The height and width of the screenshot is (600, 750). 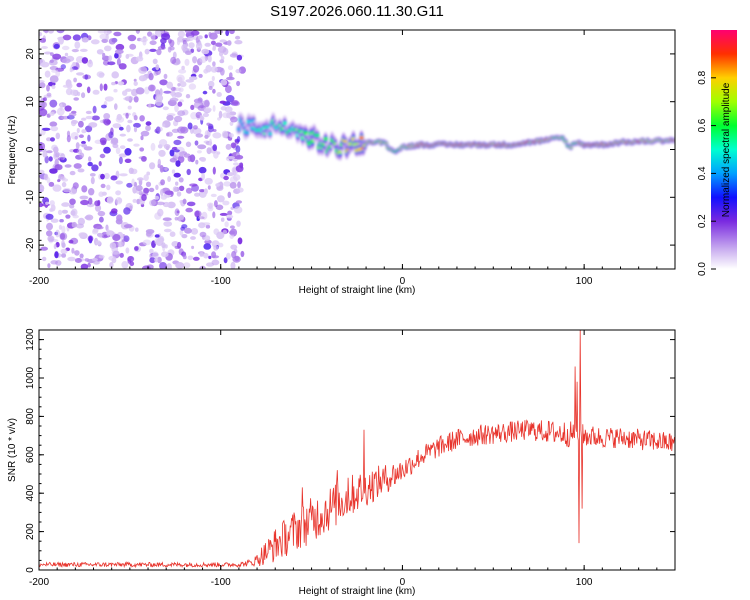 What do you see at coordinates (403, 582) in the screenshot?
I see `x-tick-label: 0` at bounding box center [403, 582].